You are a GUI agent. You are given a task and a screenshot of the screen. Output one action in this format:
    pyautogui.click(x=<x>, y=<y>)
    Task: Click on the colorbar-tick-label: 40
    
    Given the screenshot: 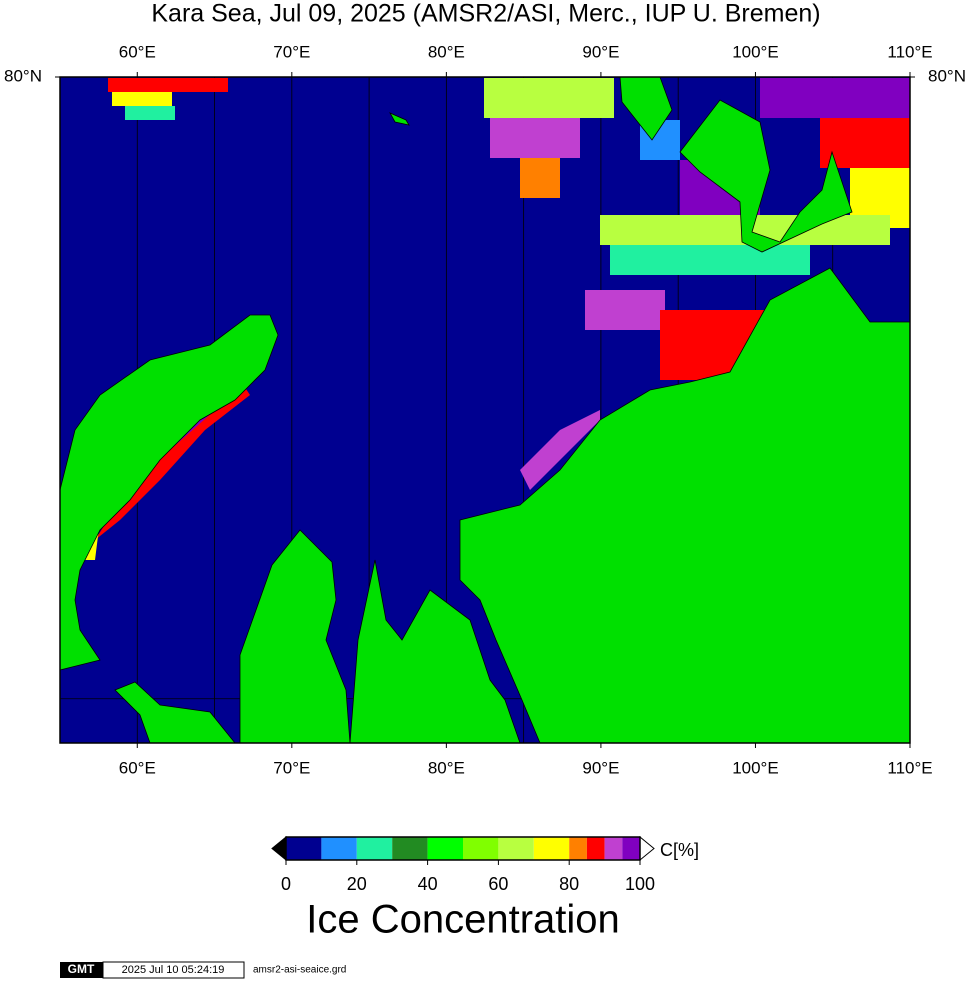 What is the action you would take?
    pyautogui.click(x=428, y=884)
    